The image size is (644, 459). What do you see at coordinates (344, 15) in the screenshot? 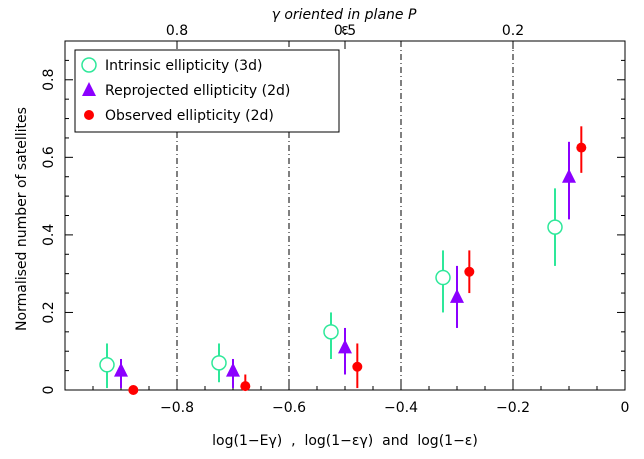
I see `top-axis-title: γ oriented in plane P` at bounding box center [344, 15].